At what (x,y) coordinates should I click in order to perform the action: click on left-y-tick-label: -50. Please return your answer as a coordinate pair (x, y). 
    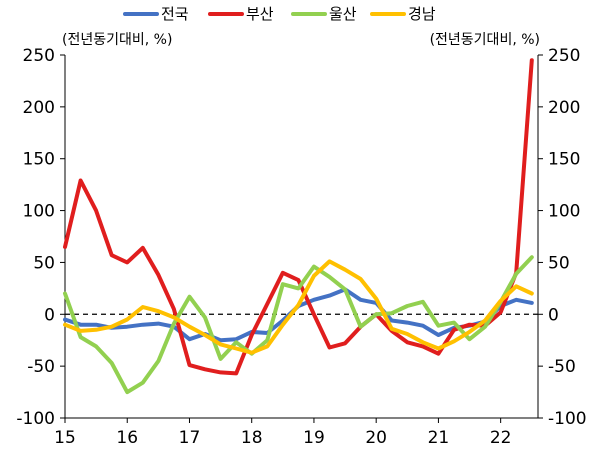
    Looking at the image, I should click on (41, 367).